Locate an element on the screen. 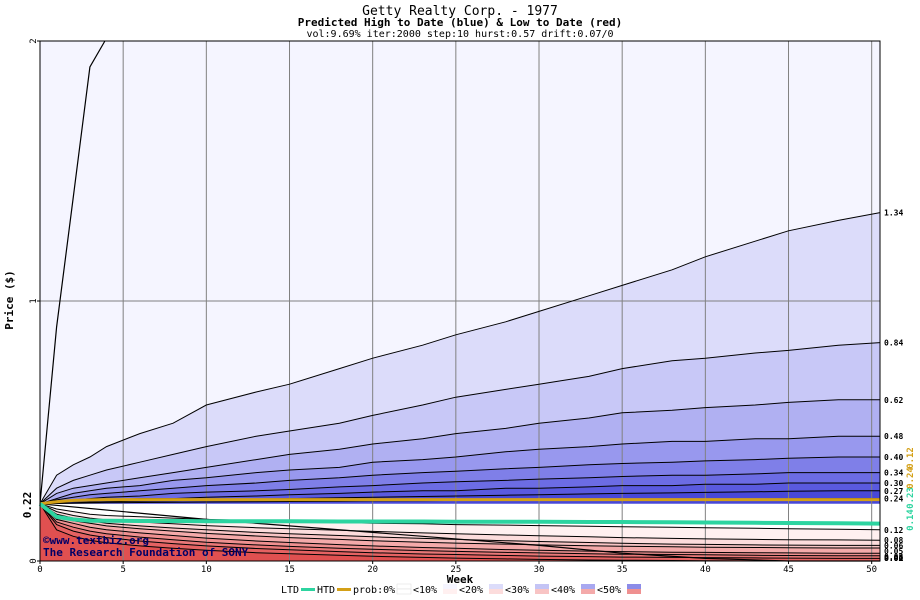  htd-line is located at coordinates (459, 502).